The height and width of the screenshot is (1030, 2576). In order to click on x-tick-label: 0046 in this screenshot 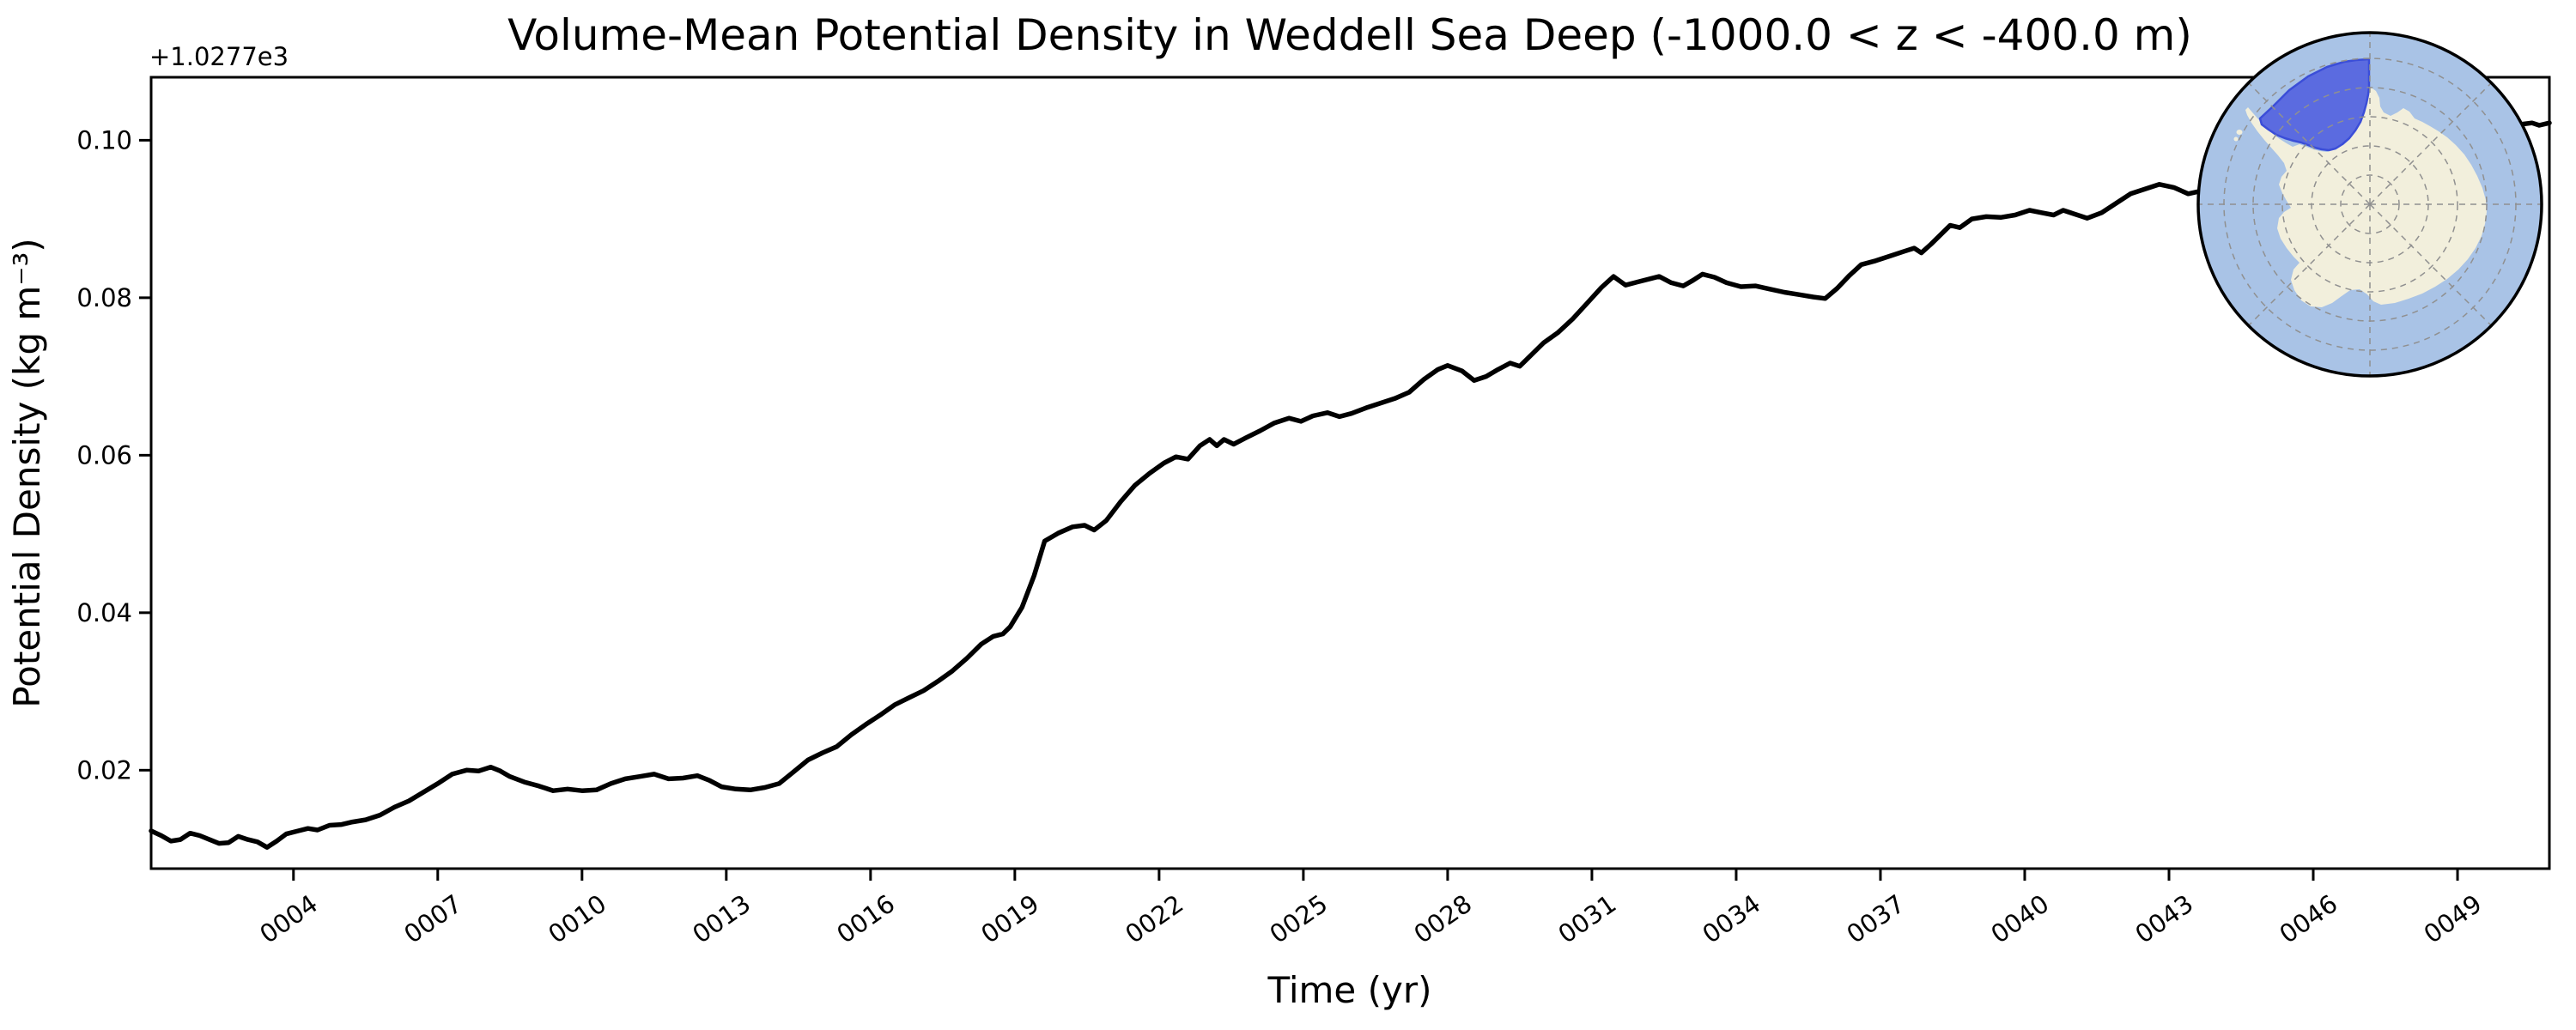, I will do `click(2308, 919)`.